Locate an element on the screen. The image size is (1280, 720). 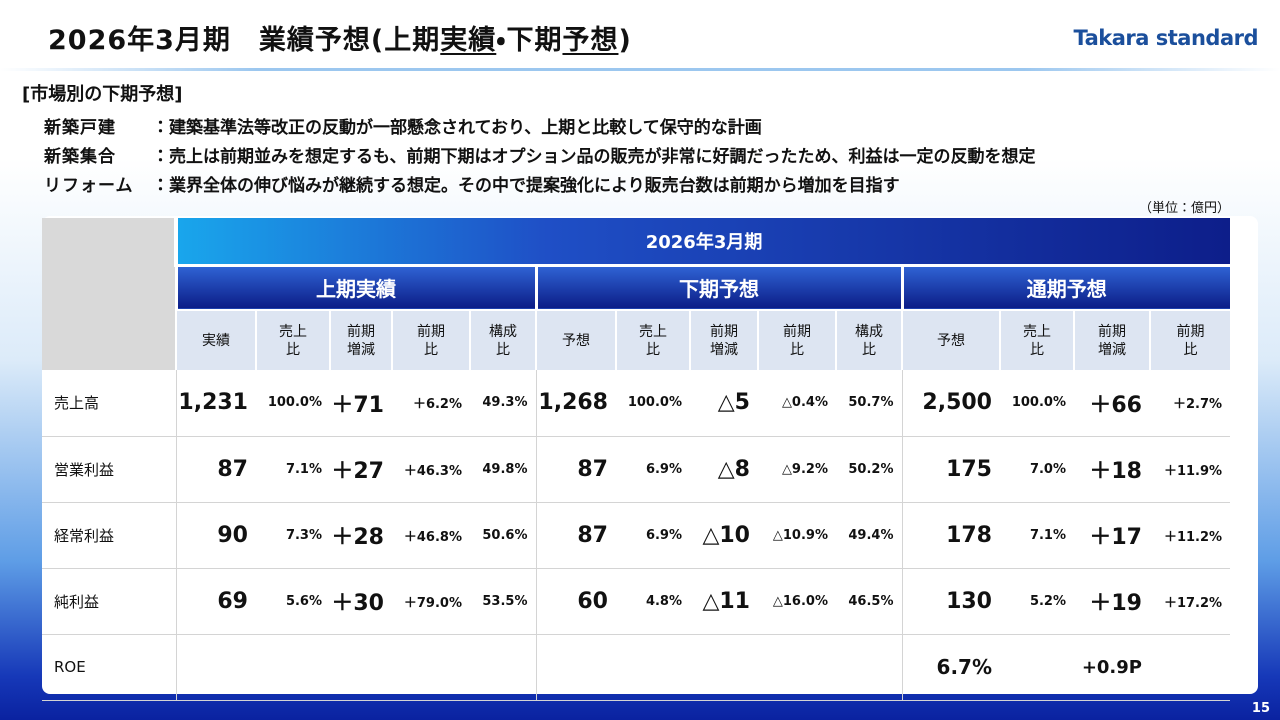
data-cell: ＋17 is located at coordinates (1112, 535).